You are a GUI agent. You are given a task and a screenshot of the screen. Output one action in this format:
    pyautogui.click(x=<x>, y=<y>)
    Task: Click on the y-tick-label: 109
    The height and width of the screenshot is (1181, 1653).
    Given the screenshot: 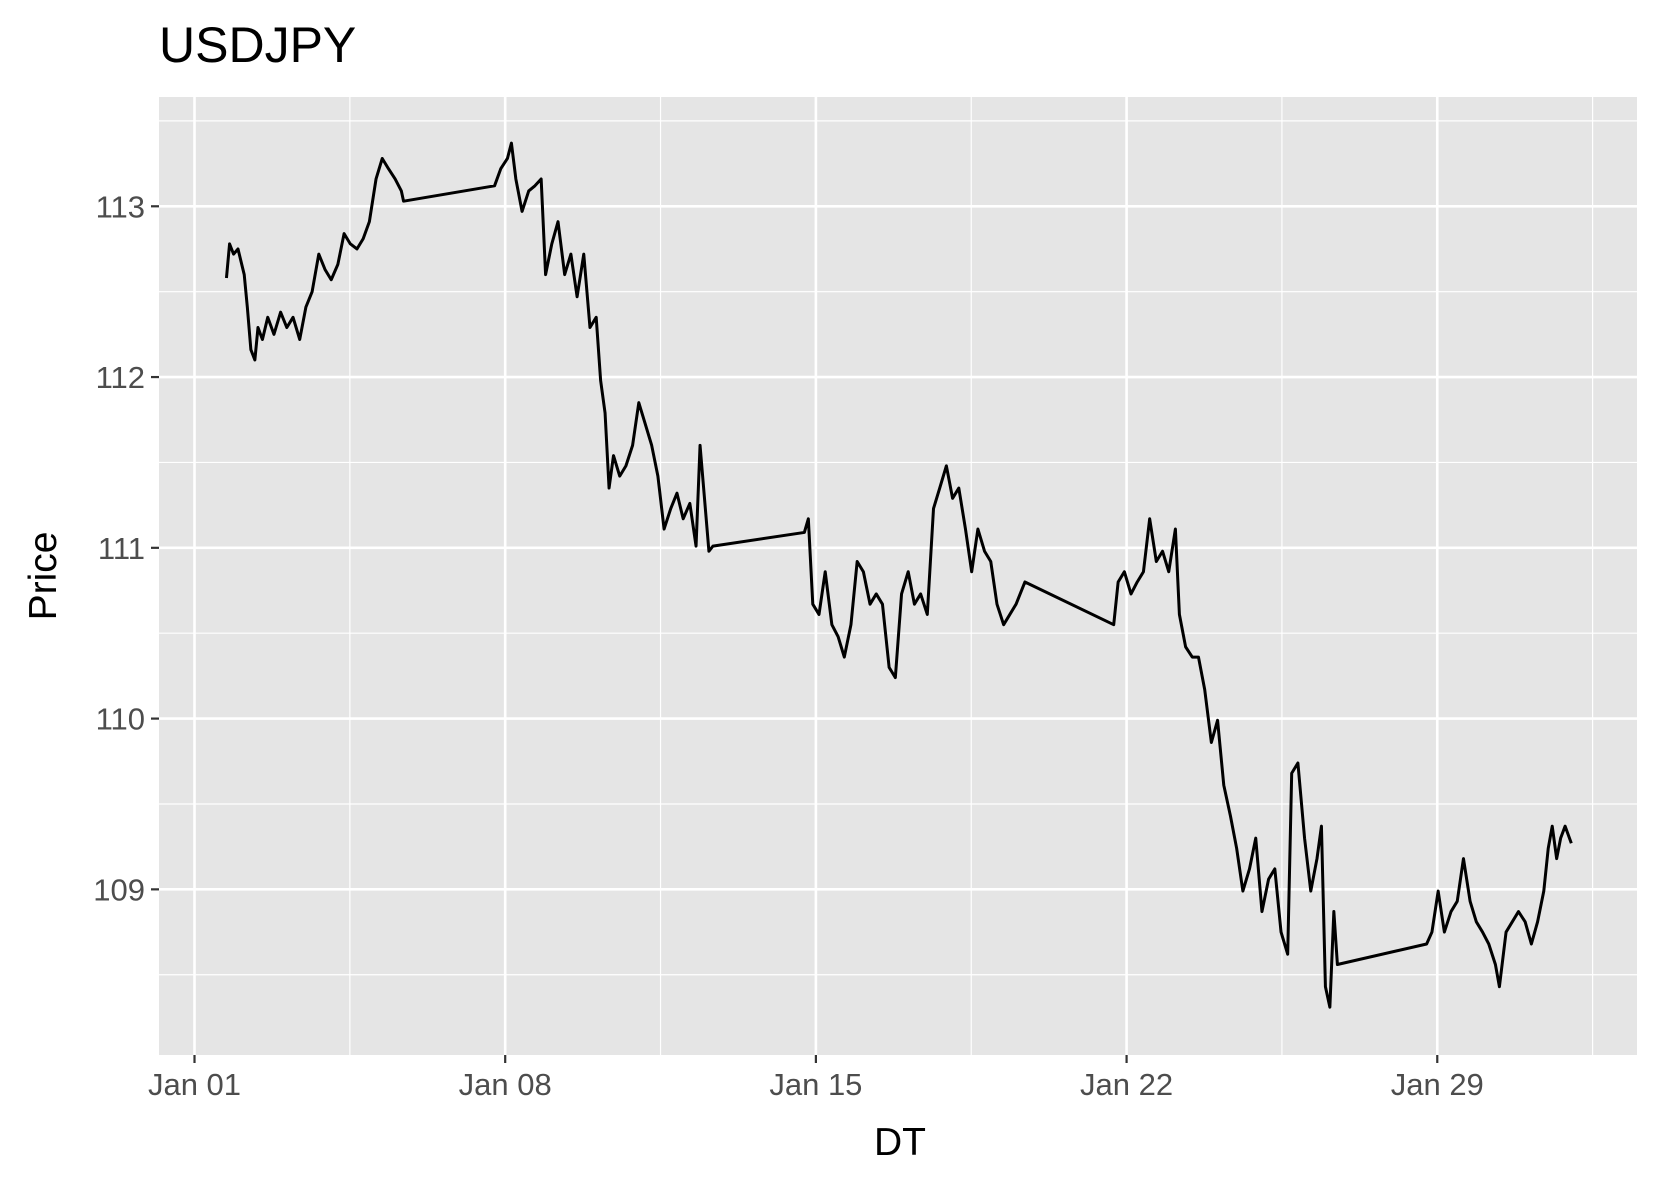 What is the action you would take?
    pyautogui.click(x=119, y=889)
    